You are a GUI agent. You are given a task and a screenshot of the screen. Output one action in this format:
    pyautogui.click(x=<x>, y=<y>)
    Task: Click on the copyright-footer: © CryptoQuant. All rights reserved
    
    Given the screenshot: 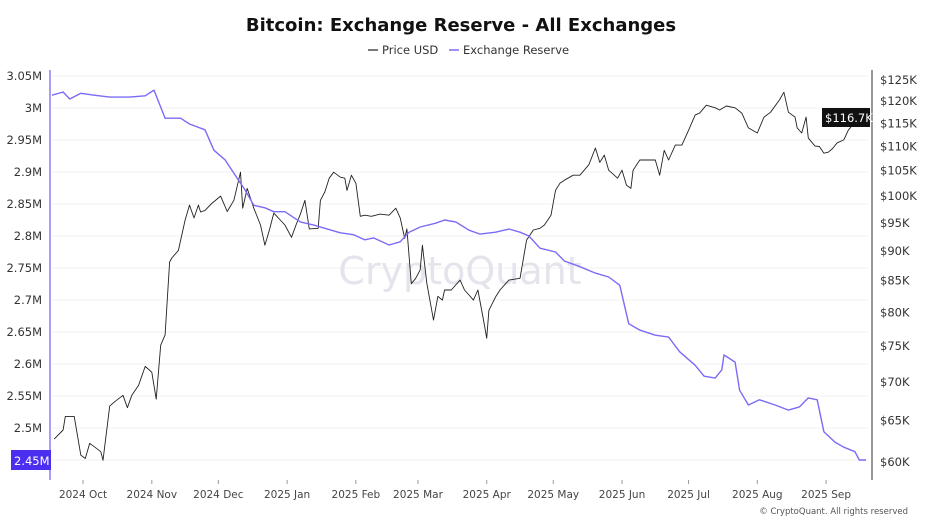 What is the action you would take?
    pyautogui.click(x=833, y=512)
    